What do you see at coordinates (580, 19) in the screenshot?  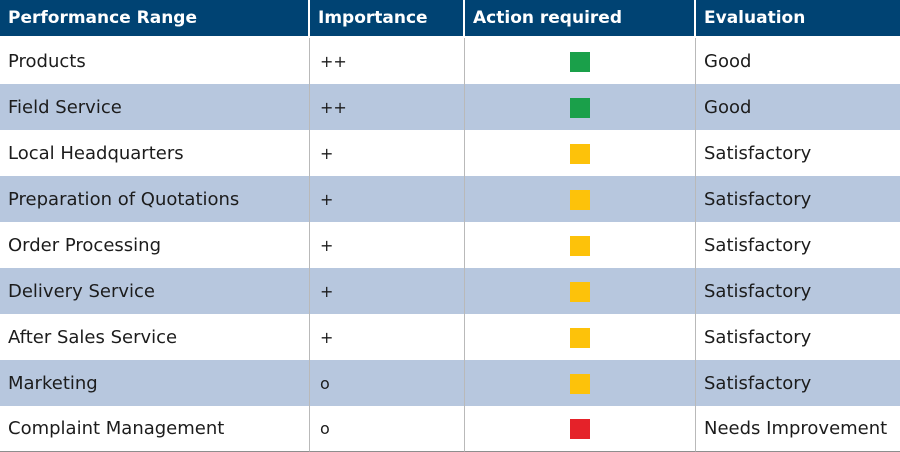 I see `header-action-required: Action required` at bounding box center [580, 19].